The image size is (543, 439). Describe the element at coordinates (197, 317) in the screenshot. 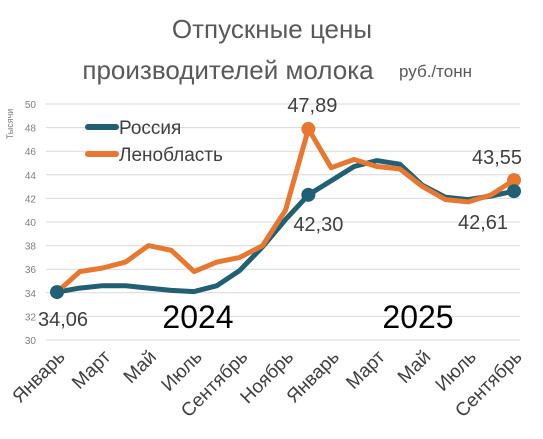

I see `year-label-2024: 2024` at that location.